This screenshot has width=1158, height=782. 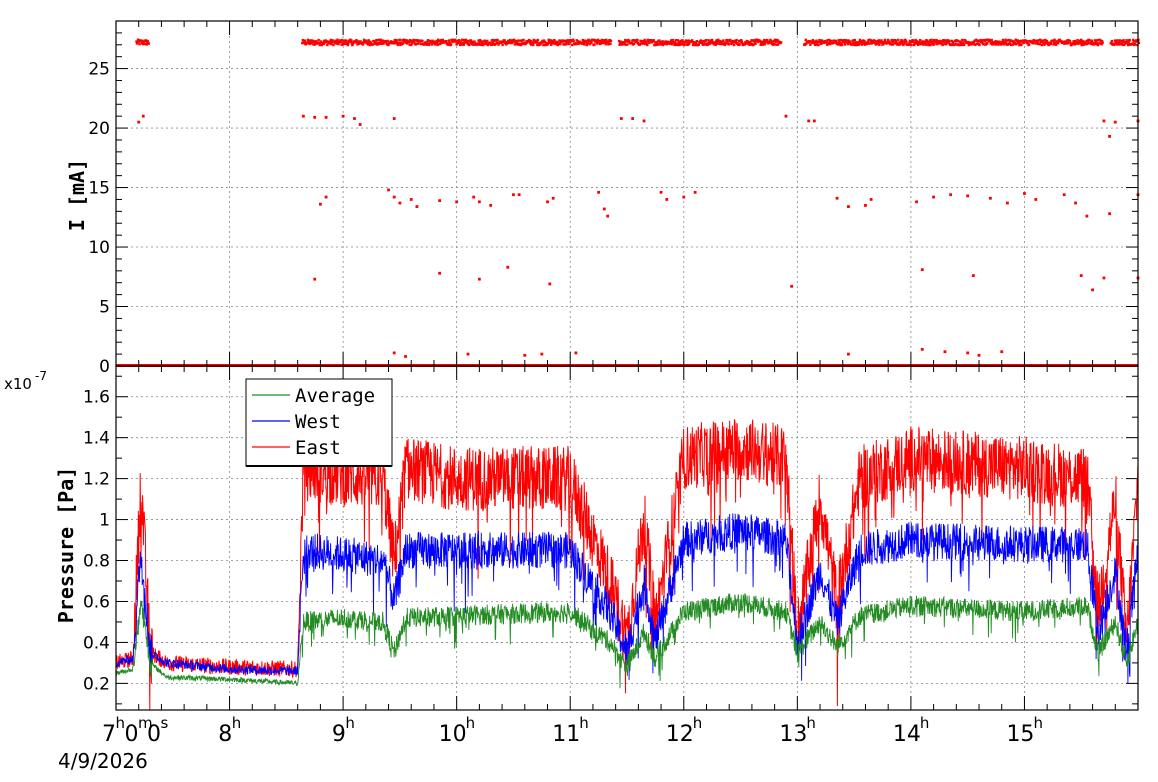 What do you see at coordinates (96, 643) in the screenshot?
I see `y-tick-label: 0.4` at bounding box center [96, 643].